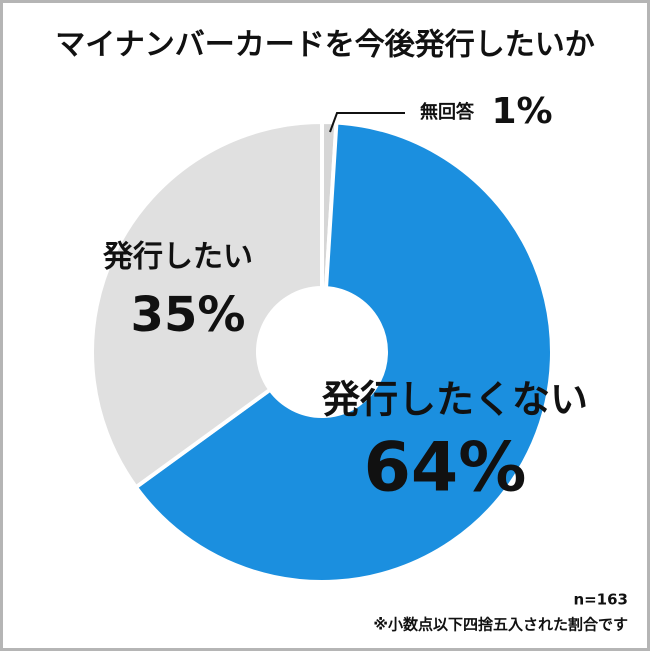 Image resolution: width=650 pixels, height=651 pixels. Describe the element at coordinates (455, 400) in the screenshot. I see `slice-label: 発行したくない` at that location.